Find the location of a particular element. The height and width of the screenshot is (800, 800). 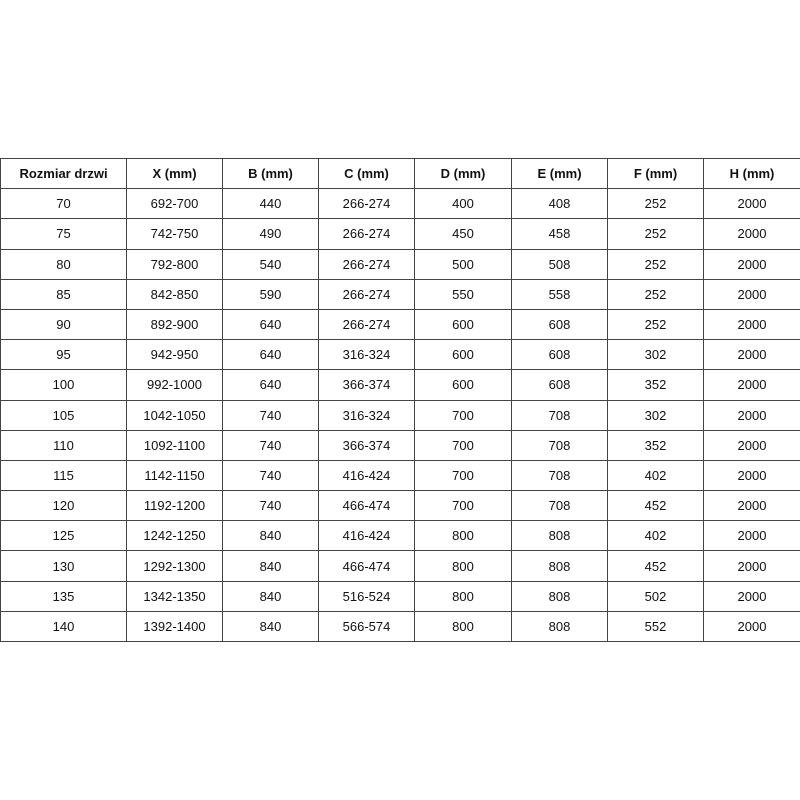

table-cell: 302 is located at coordinates (655, 415).